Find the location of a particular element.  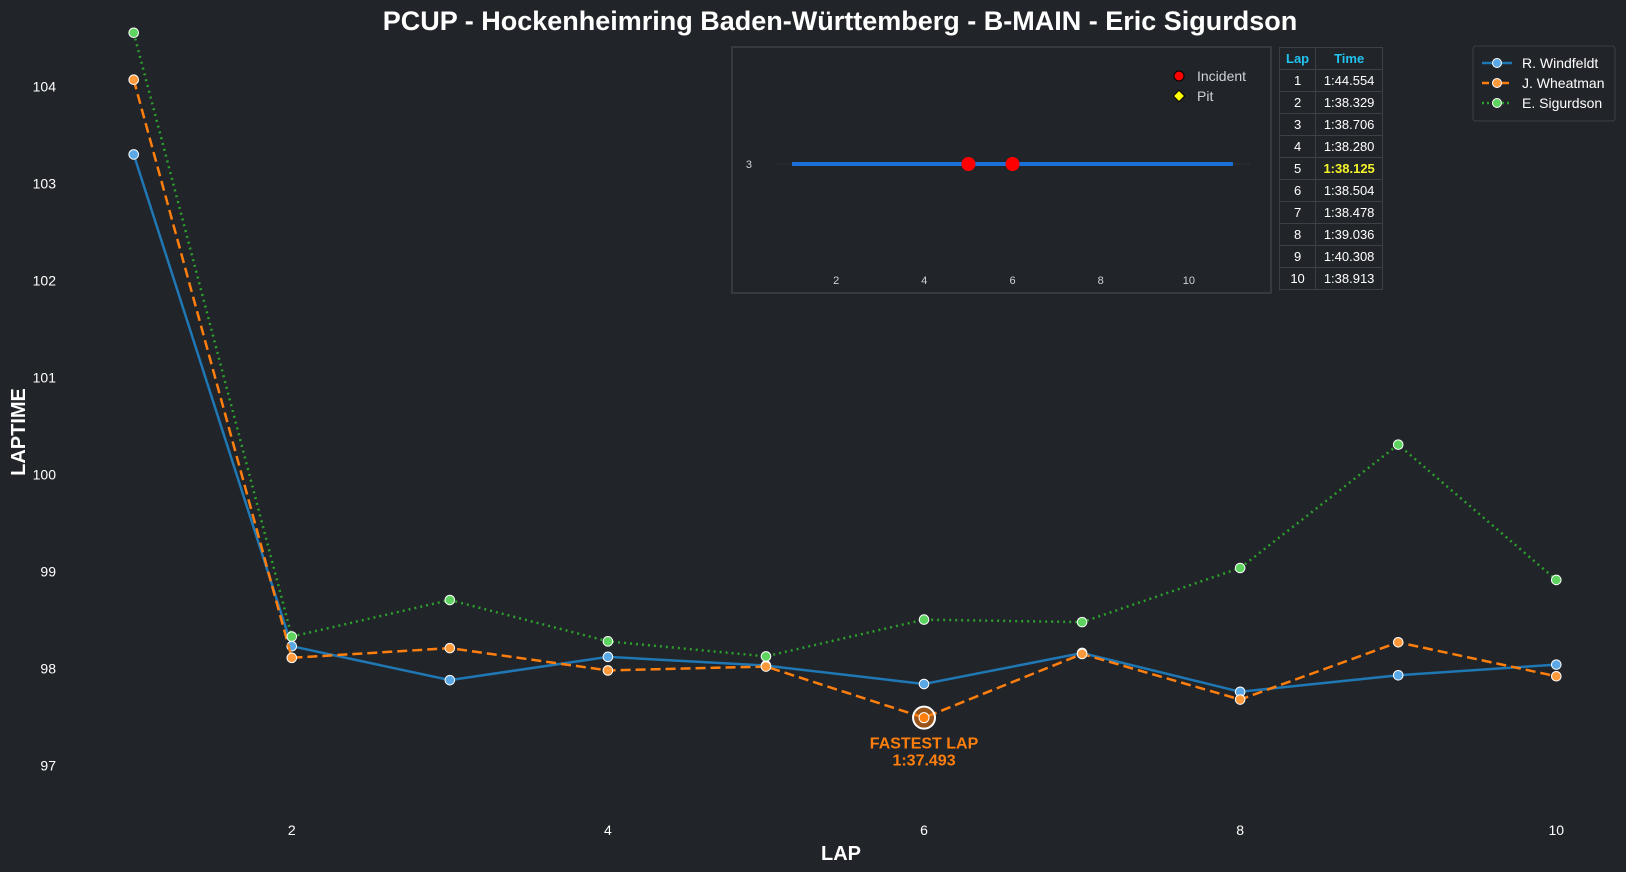

lap-row: 5 1:38.125 is located at coordinates (1331, 168).